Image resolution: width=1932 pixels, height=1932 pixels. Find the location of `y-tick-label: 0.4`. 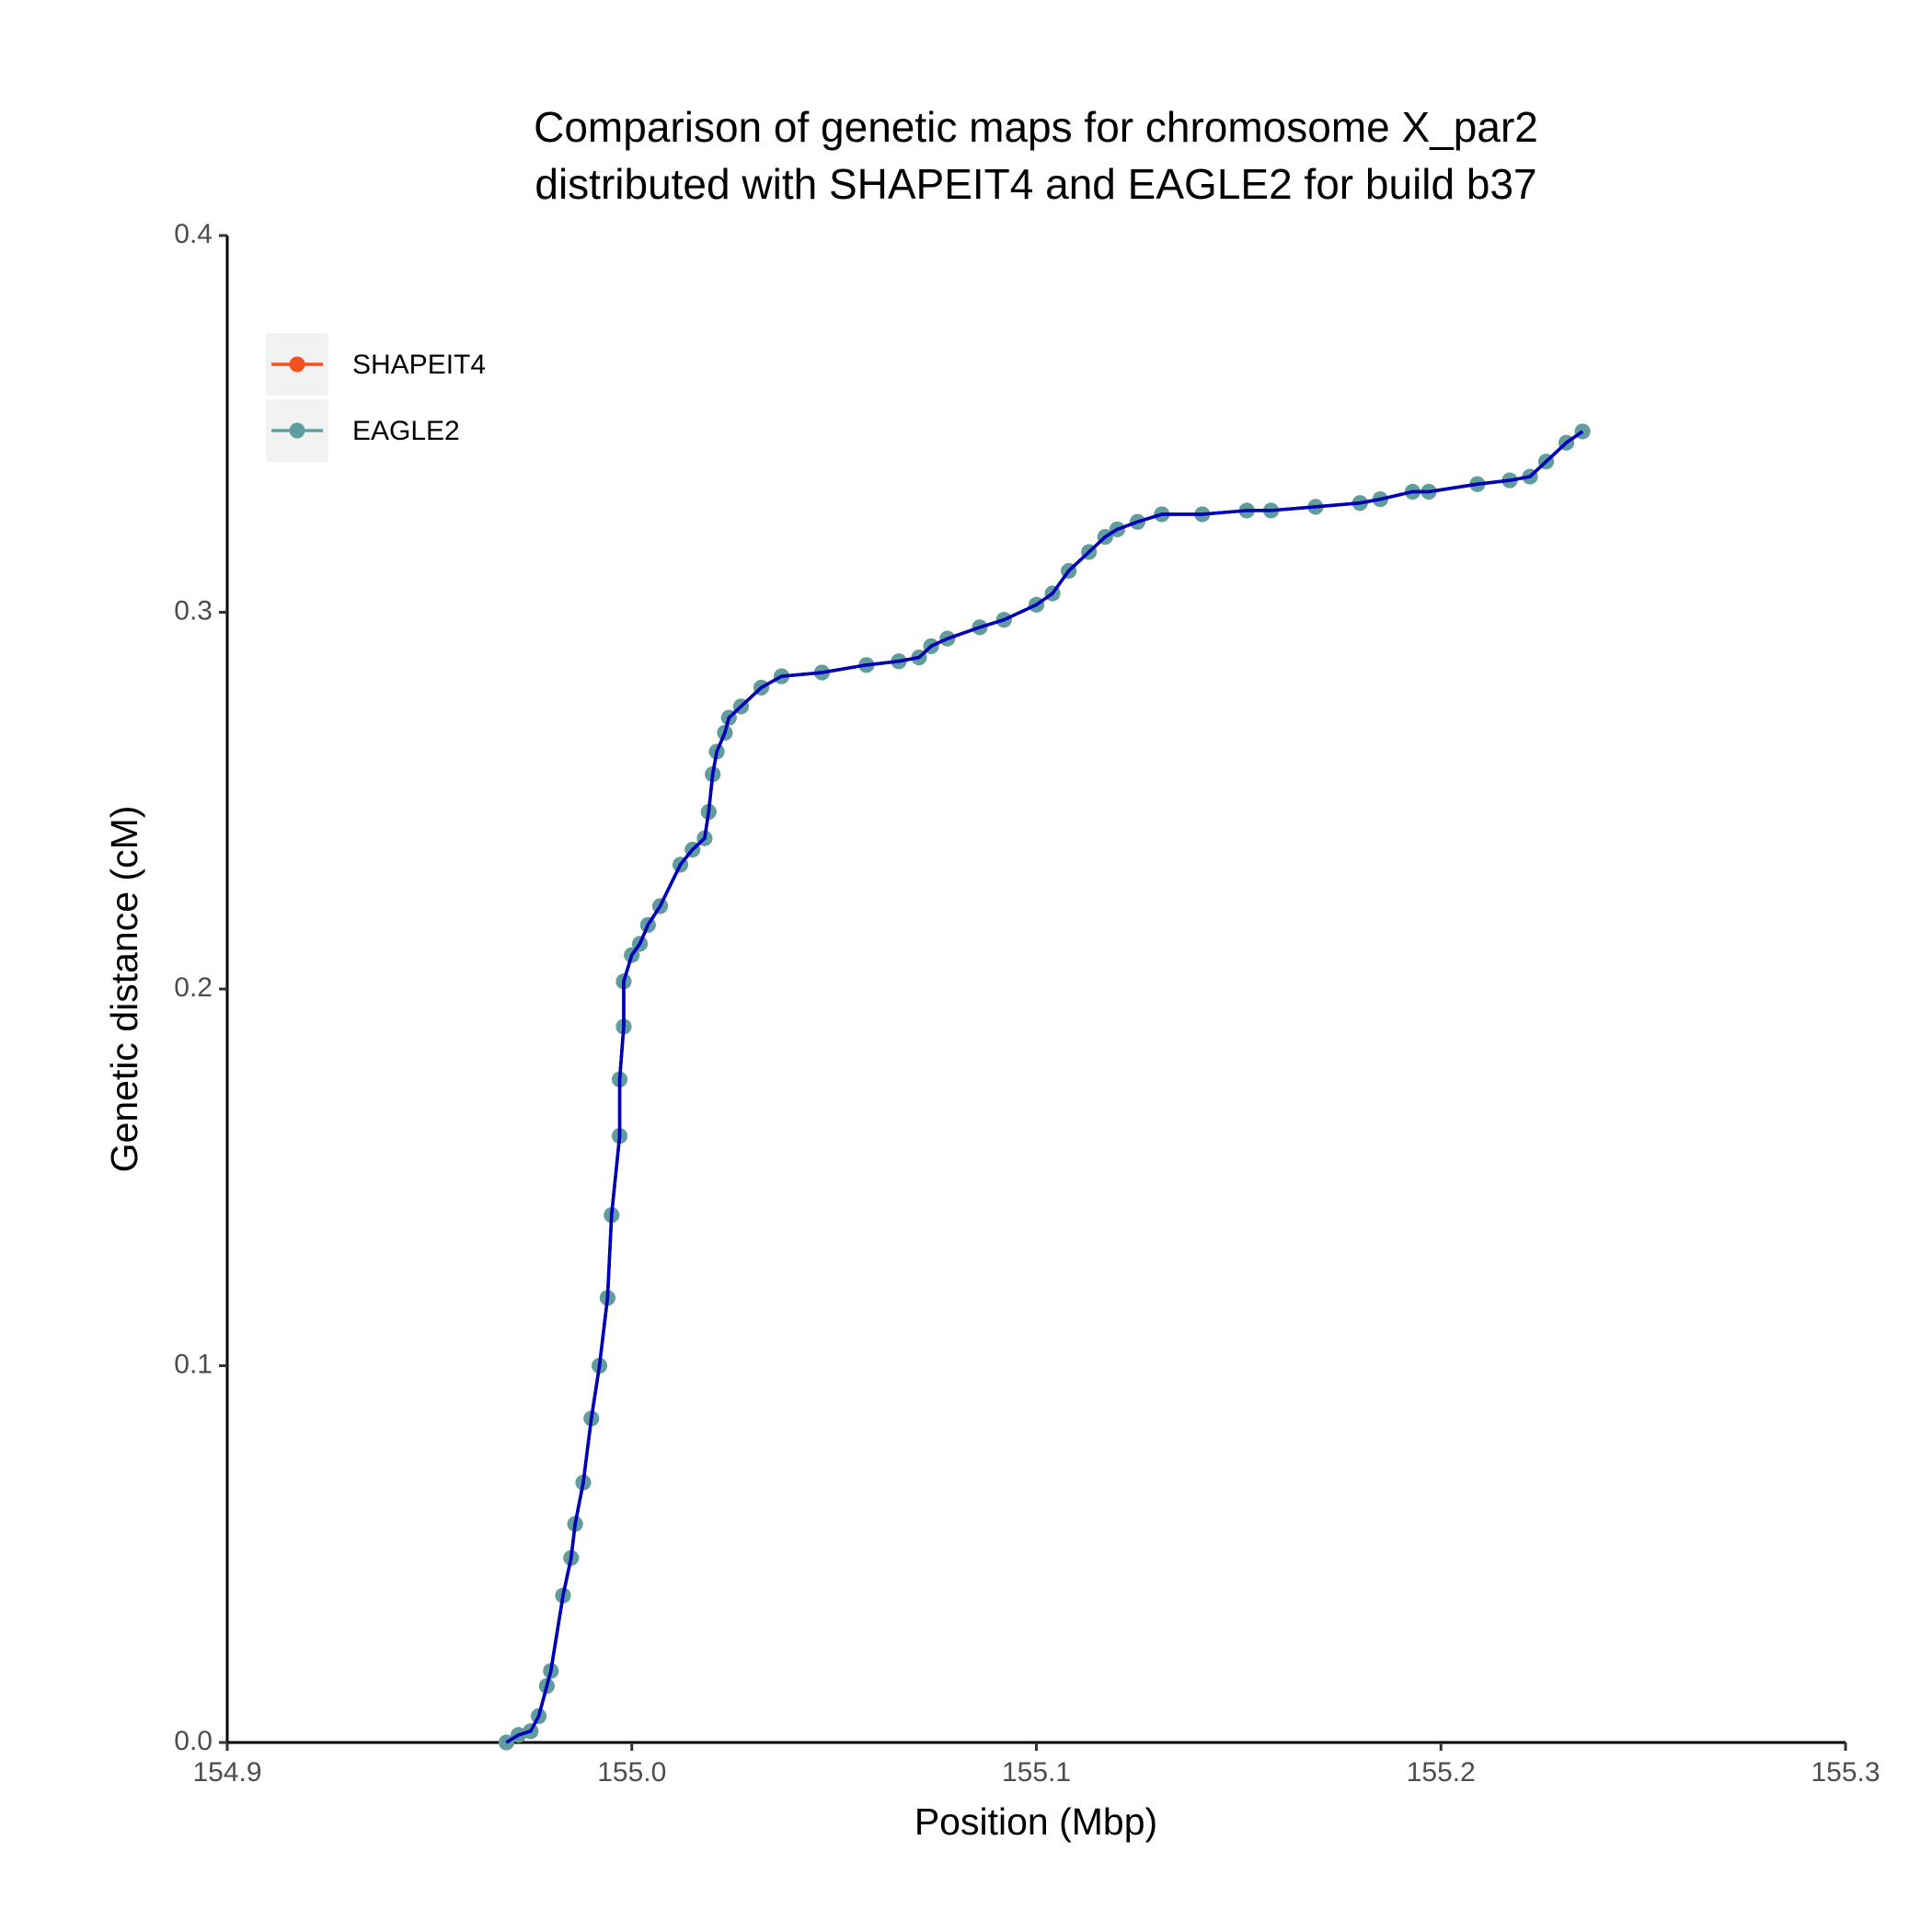

y-tick-label: 0.4 is located at coordinates (193, 234).